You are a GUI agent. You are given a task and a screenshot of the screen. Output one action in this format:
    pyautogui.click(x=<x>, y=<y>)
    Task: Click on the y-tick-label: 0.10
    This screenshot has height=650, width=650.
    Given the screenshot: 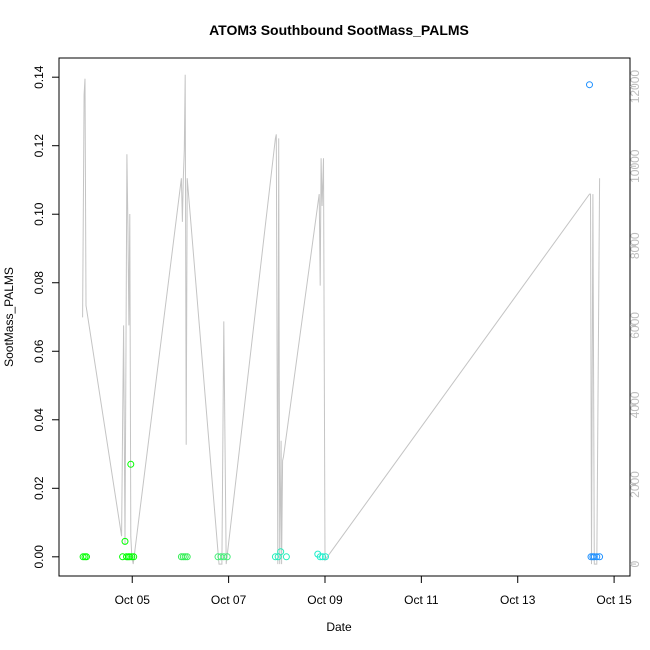 What is the action you would take?
    pyautogui.click(x=39, y=214)
    